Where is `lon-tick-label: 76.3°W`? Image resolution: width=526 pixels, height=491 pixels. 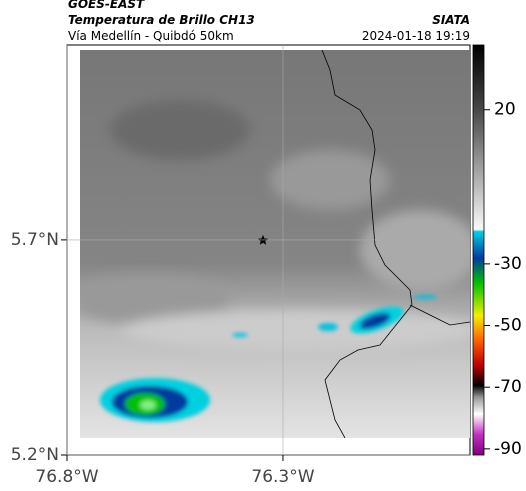 lon-tick-label: 76.3°W is located at coordinates (282, 477).